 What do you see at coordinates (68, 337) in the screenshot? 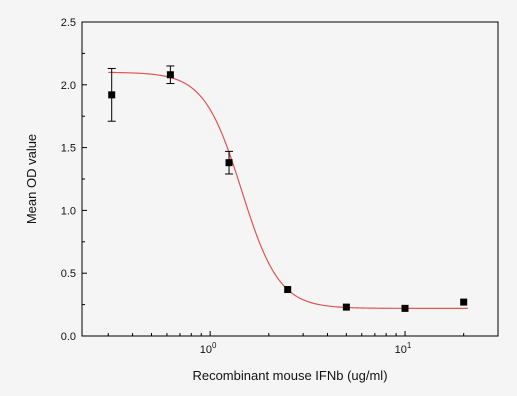
I see `y-tick-label: 0.0` at bounding box center [68, 337].